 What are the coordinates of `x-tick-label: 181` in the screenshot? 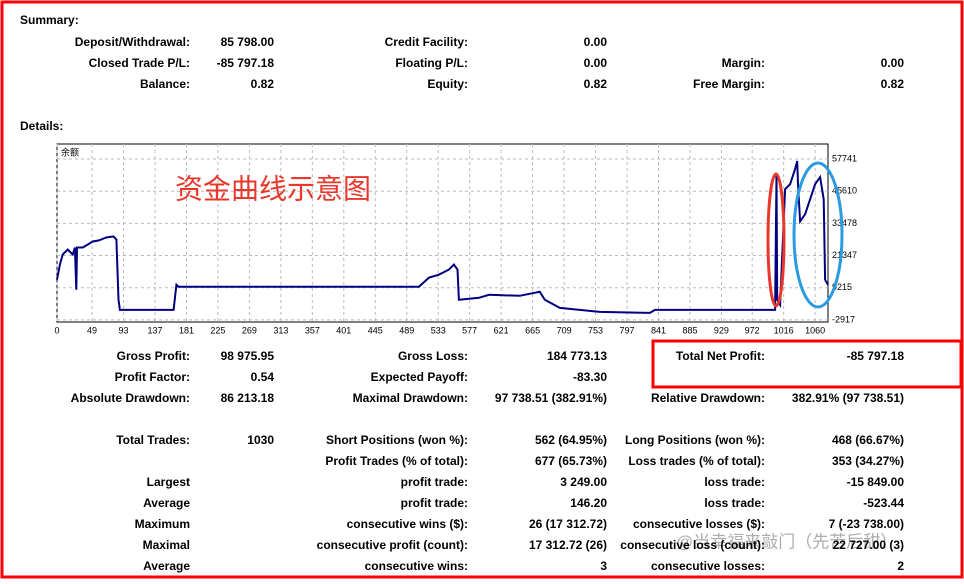 It's located at (186, 330).